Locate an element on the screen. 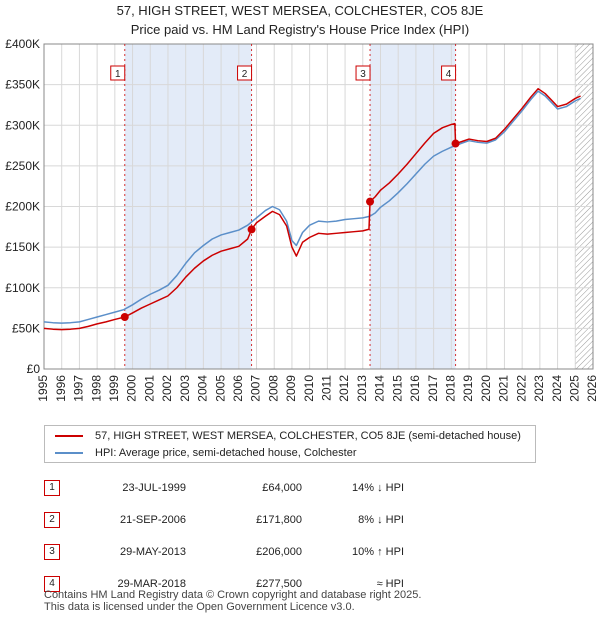 Image resolution: width=600 pixels, height=620 pixels. x-tick-label: 2026 is located at coordinates (592, 388).